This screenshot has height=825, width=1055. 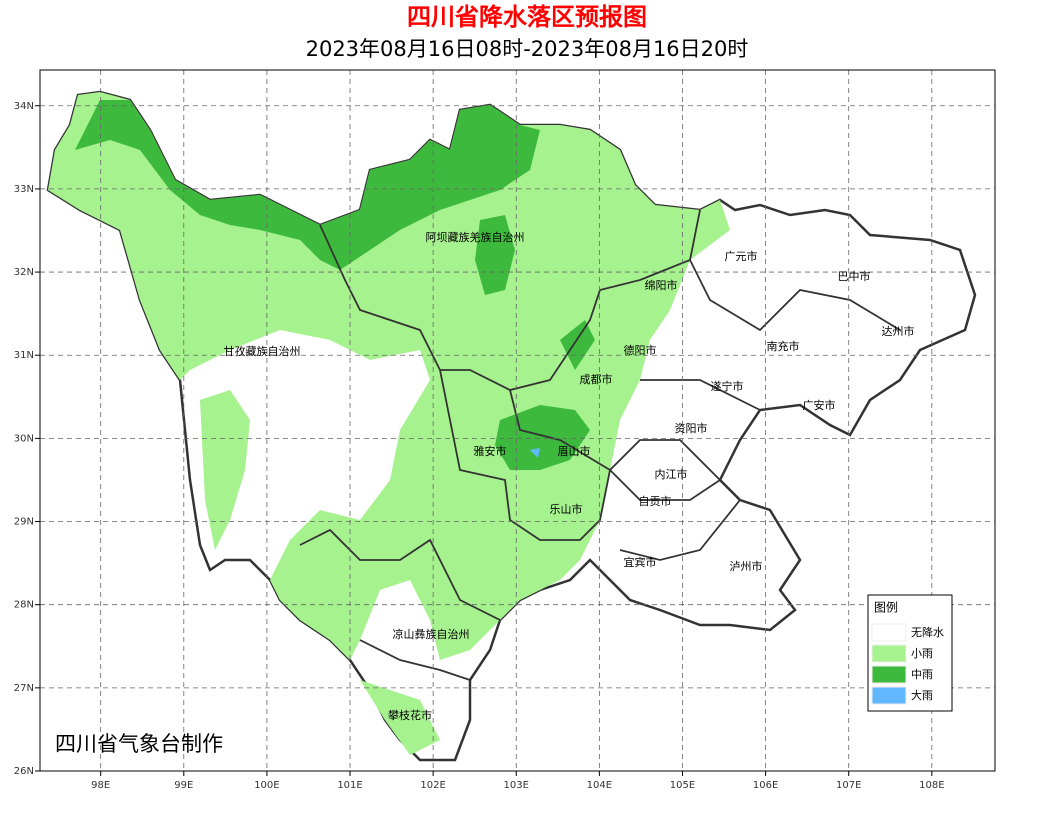 I want to click on title: 四川省降水落区预报图, so click(x=527, y=17).